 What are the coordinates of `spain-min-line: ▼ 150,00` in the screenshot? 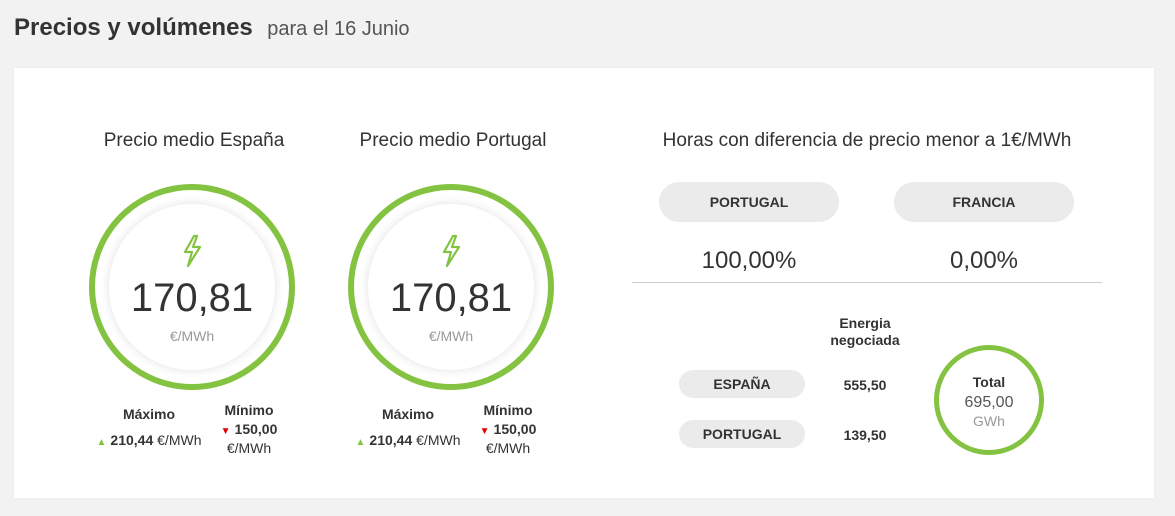 It's located at (249, 430).